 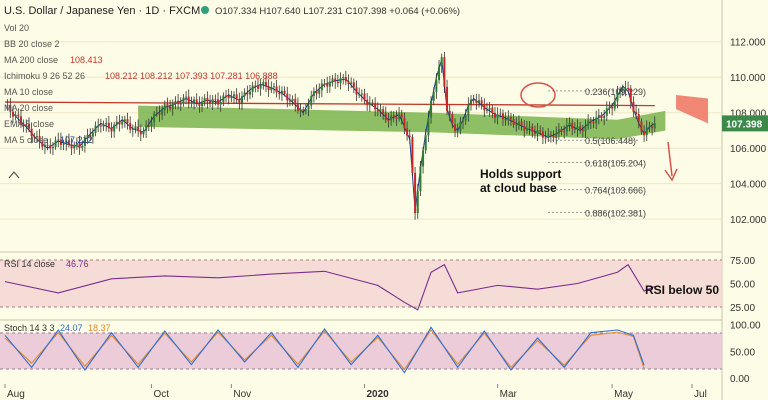 I want to click on stoch-tick-label: 0.00, so click(x=740, y=379).